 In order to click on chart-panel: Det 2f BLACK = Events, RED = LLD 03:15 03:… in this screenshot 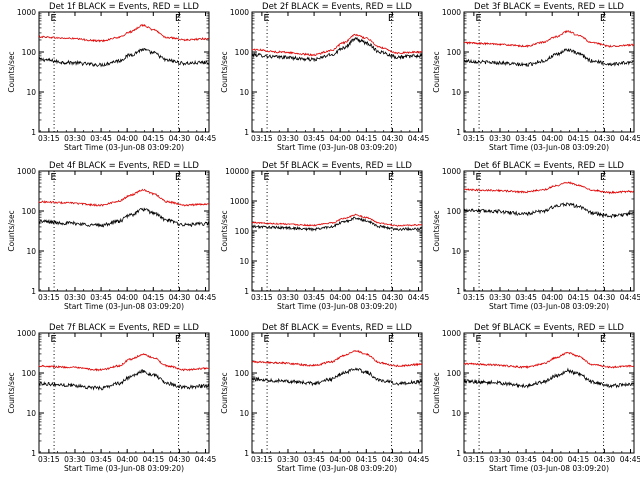, I will do `click(325, 77)`.